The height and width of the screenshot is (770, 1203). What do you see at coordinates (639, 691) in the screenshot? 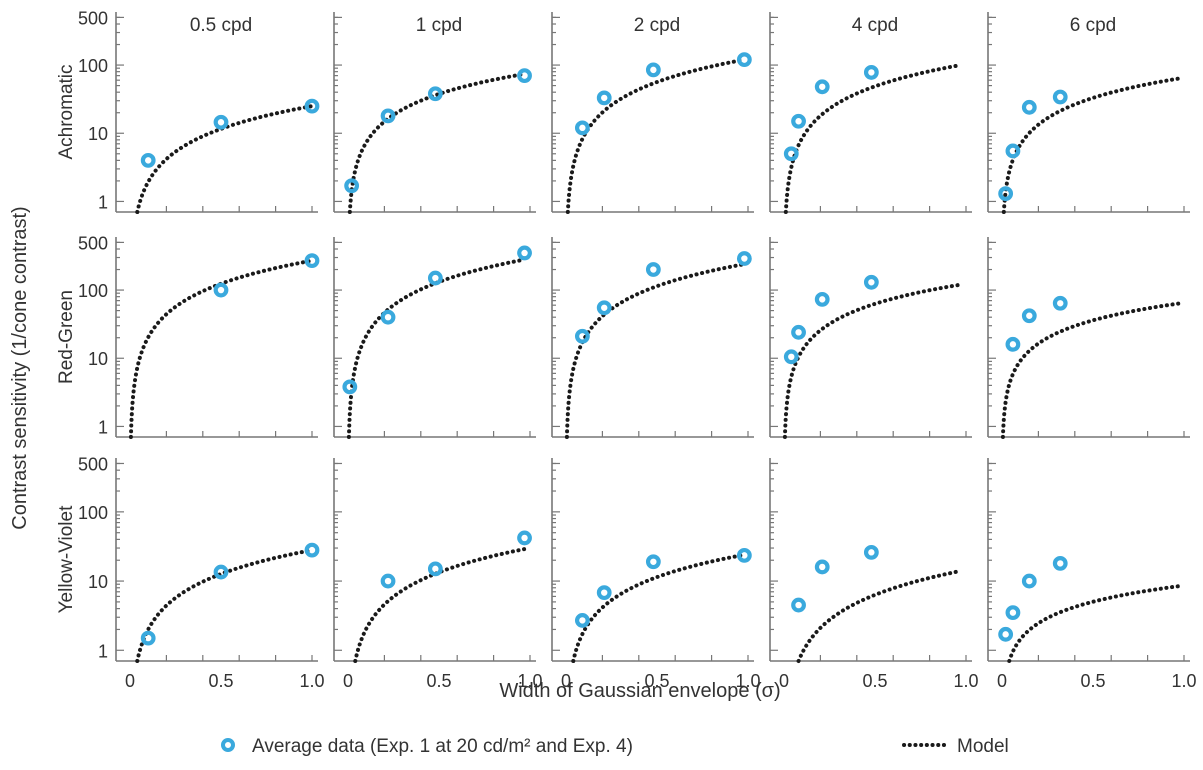
I see `x-axis-label: Width of Gaussian envelope (σ)` at bounding box center [639, 691].